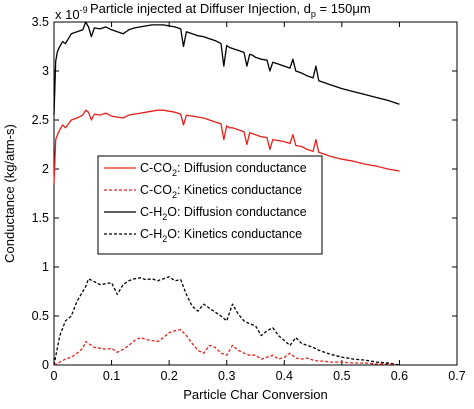  I want to click on x-tick-label: 0, so click(54, 376).